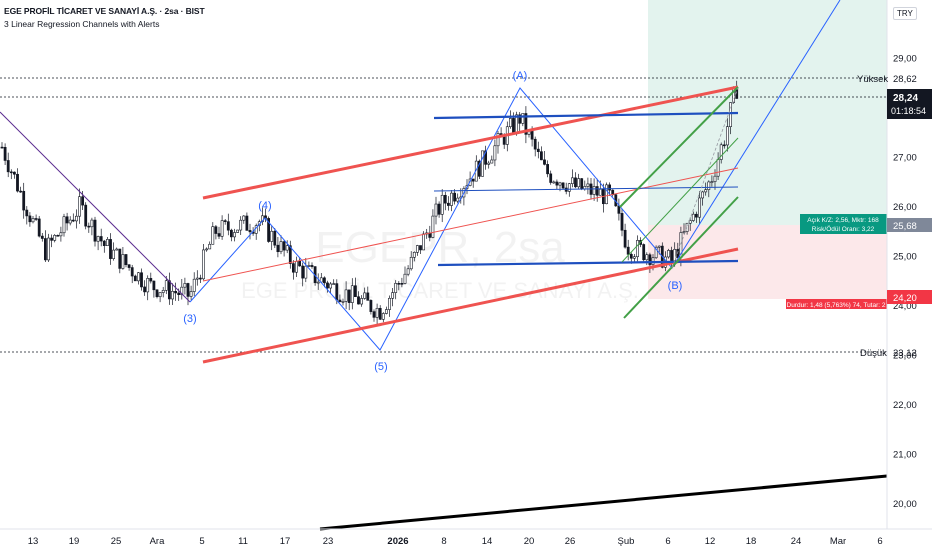  What do you see at coordinates (470, 224) in the screenshot?
I see `regression-mid` at bounding box center [470, 224].